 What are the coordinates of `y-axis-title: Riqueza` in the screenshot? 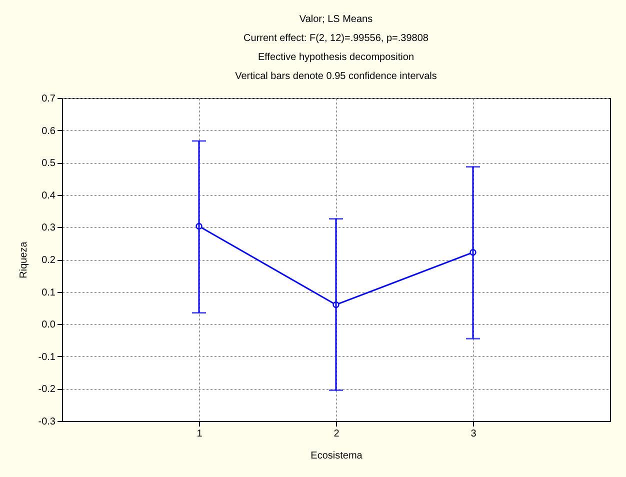 It's located at (24, 259).